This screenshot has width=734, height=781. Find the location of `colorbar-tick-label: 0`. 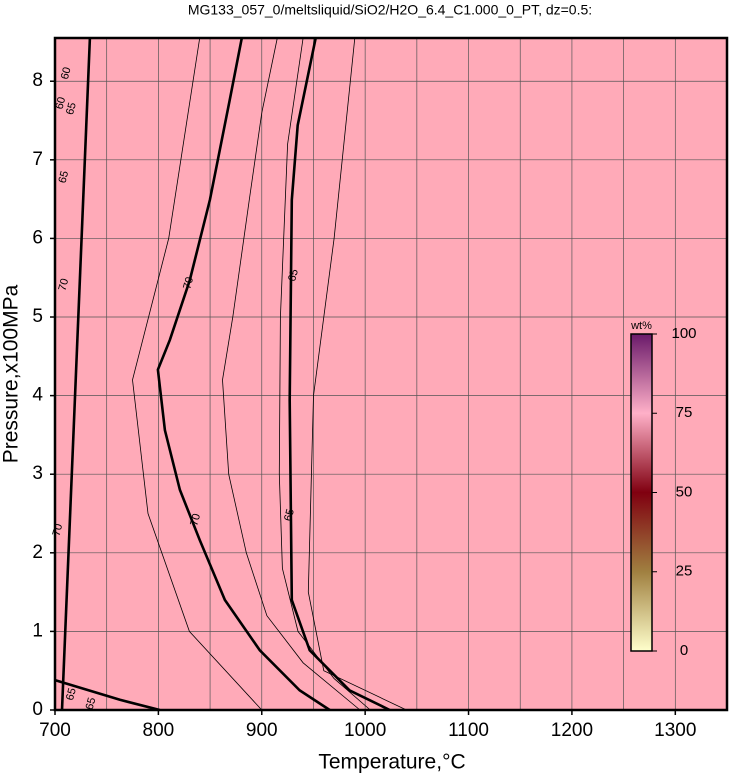

colorbar-tick-label: 0 is located at coordinates (684, 650).